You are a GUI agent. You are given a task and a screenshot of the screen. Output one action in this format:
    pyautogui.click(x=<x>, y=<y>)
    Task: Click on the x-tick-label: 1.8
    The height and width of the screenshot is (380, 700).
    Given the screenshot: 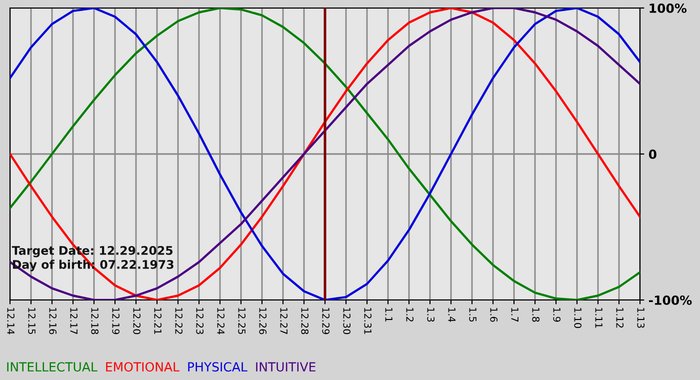 What is the action you would take?
    pyautogui.click(x=536, y=315)
    